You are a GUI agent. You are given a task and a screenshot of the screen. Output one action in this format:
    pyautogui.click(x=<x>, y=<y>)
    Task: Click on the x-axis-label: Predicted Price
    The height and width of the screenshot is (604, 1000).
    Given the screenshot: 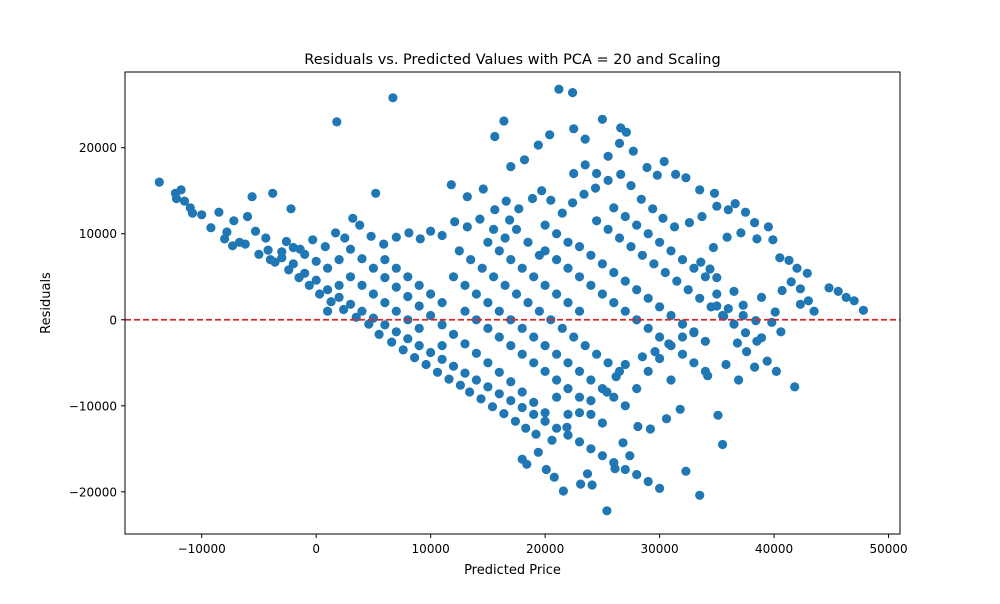 What is the action you would take?
    pyautogui.click(x=512, y=570)
    